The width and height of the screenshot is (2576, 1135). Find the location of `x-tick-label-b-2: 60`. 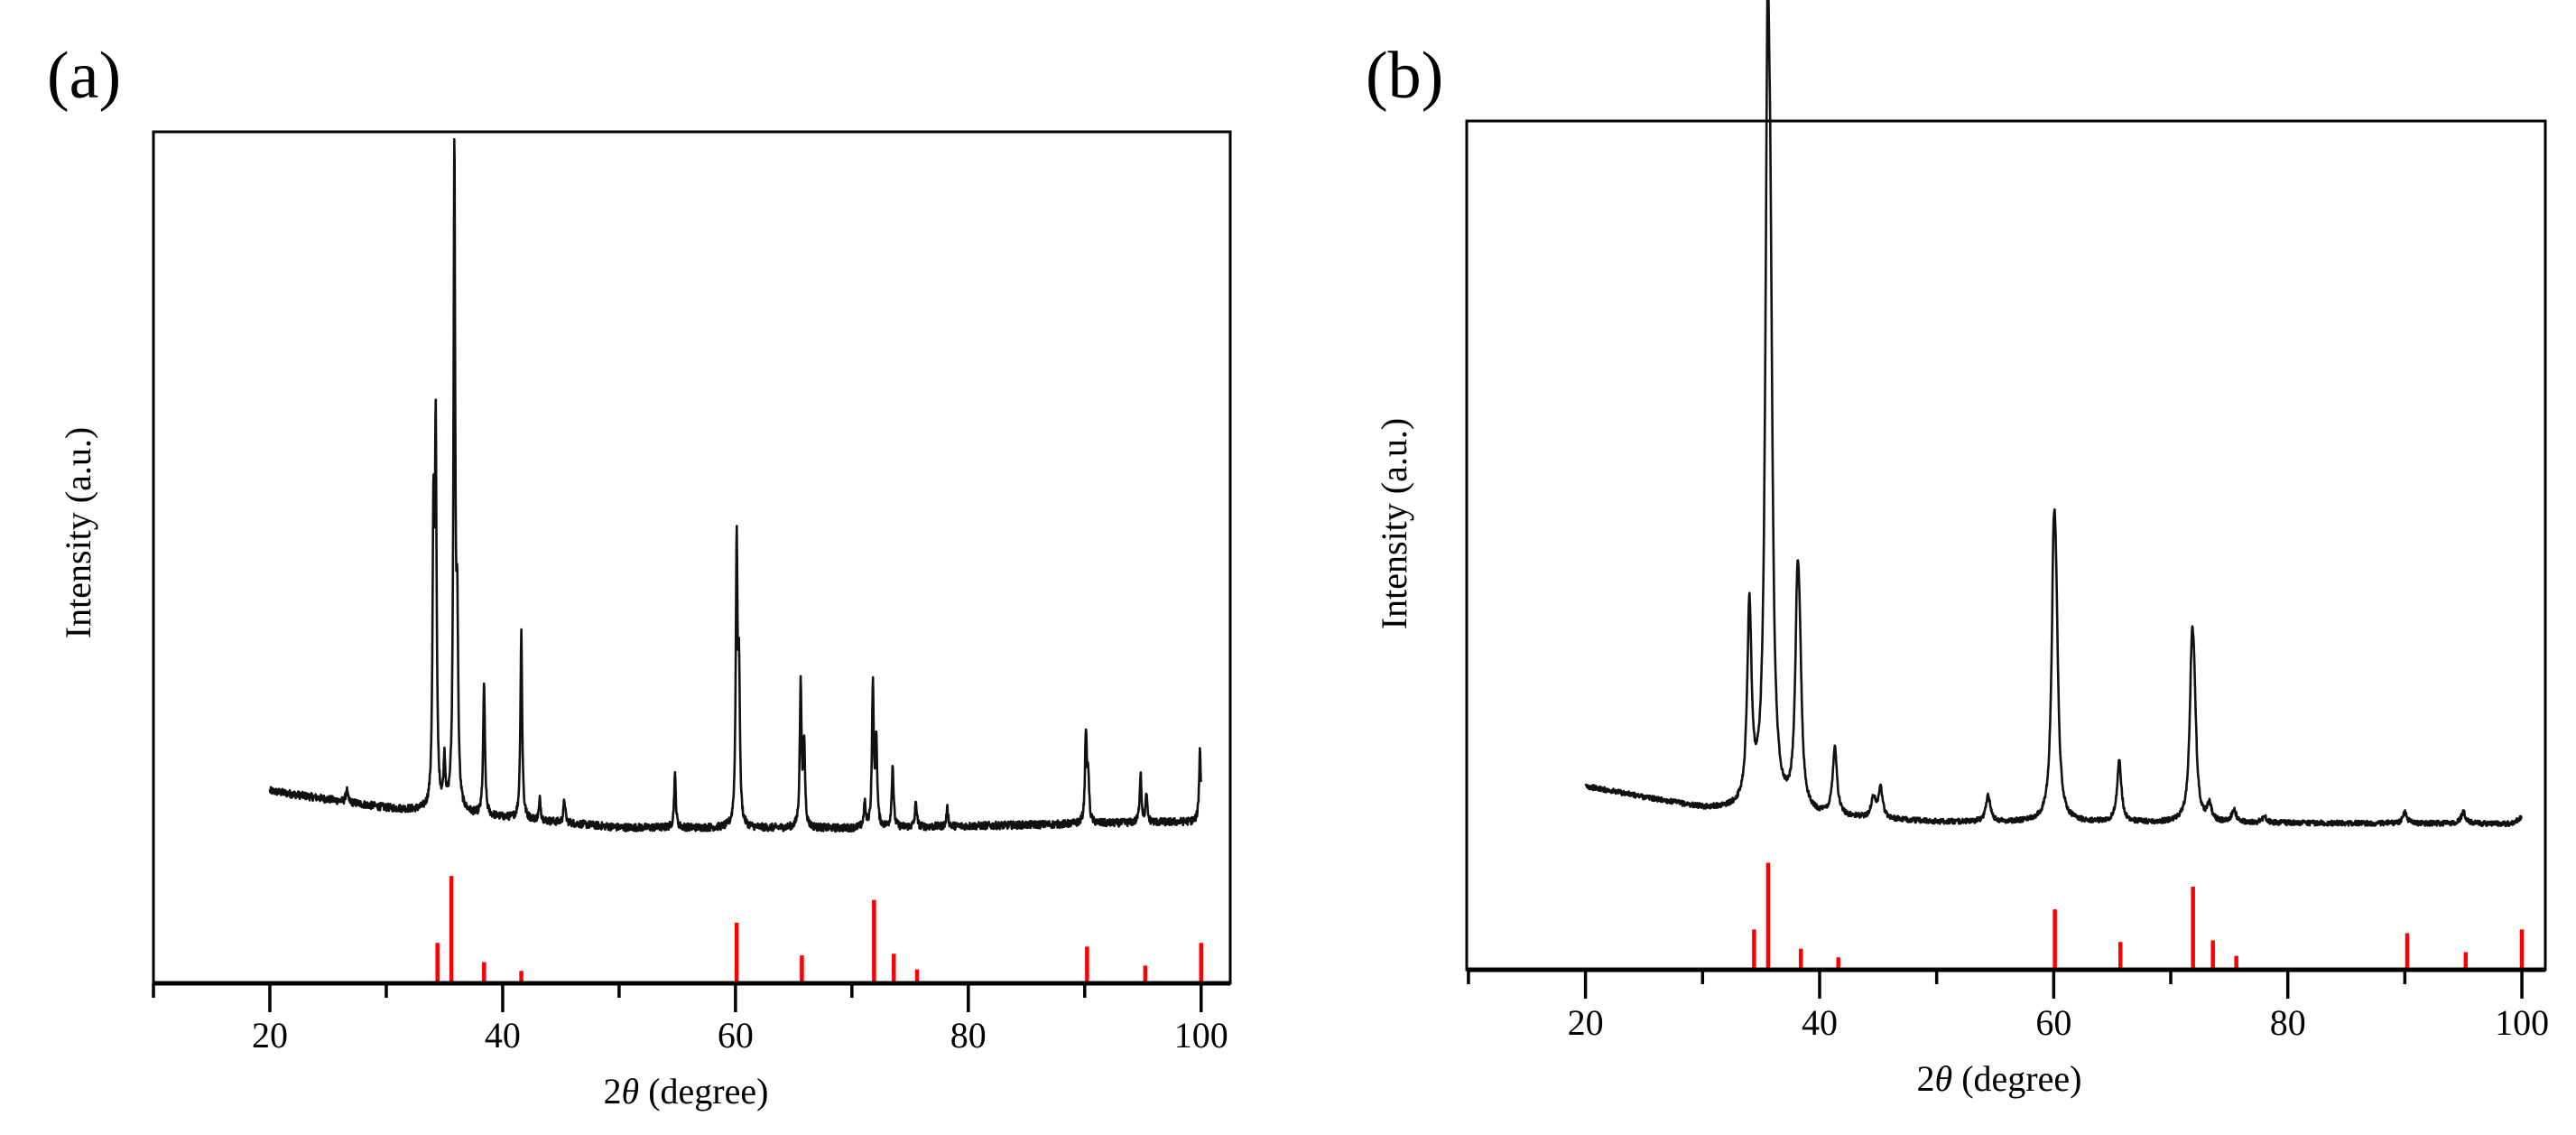

x-tick-label-b-2: 60 is located at coordinates (2053, 1022).